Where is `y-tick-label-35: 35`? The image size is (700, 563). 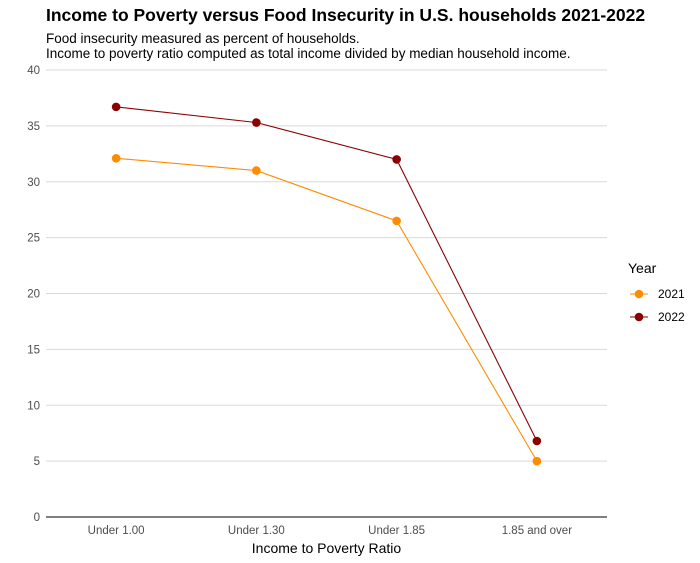
y-tick-label-35: 35 is located at coordinates (33, 127).